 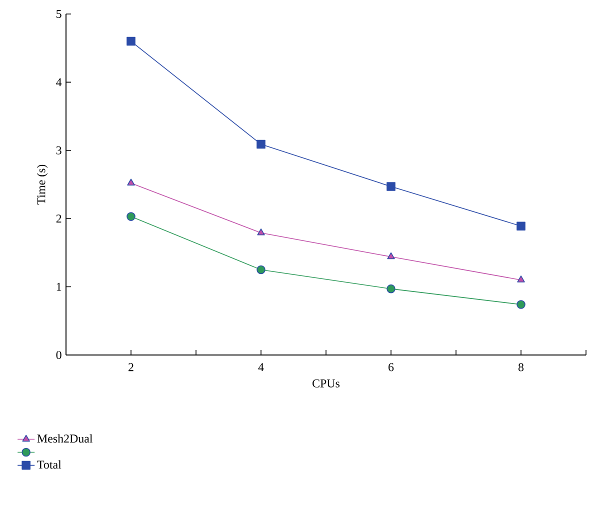 What do you see at coordinates (59, 218) in the screenshot?
I see `y-tick-label: 2` at bounding box center [59, 218].